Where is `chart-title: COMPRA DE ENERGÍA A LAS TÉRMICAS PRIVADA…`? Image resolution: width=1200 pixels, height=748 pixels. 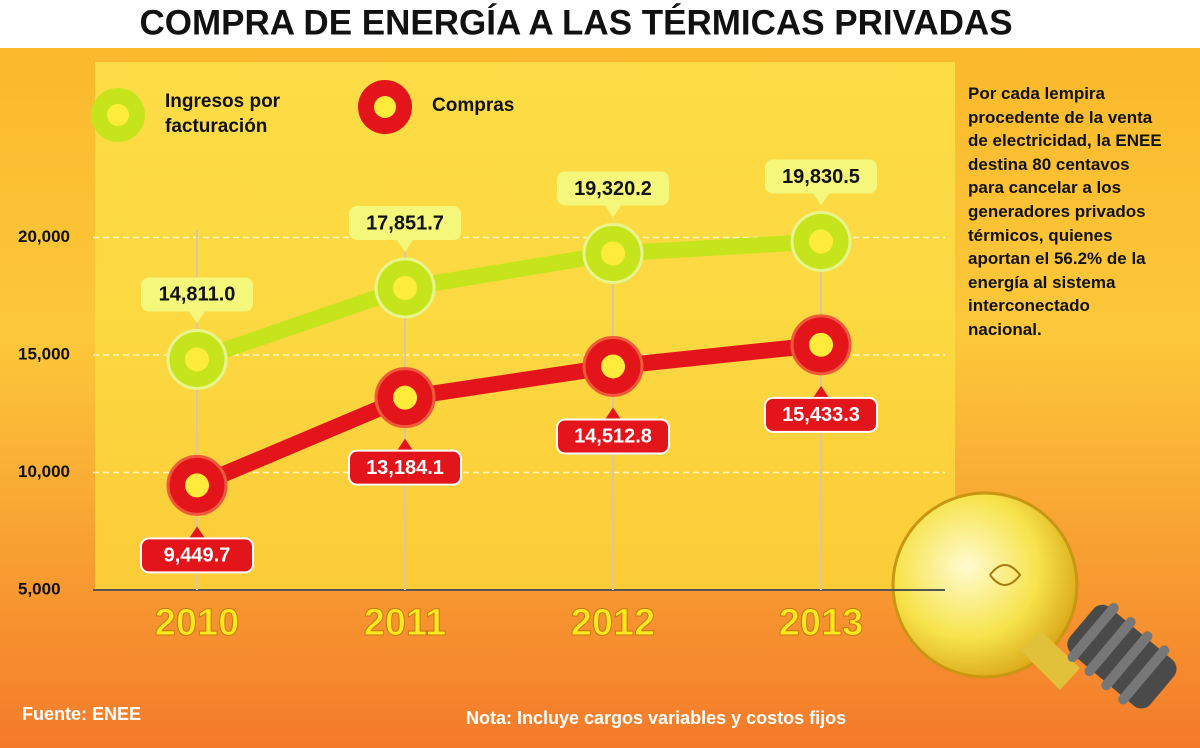
chart-title: COMPRA DE ENERGÍA A LAS TÉRMICAS PRIVADA… is located at coordinates (575, 22).